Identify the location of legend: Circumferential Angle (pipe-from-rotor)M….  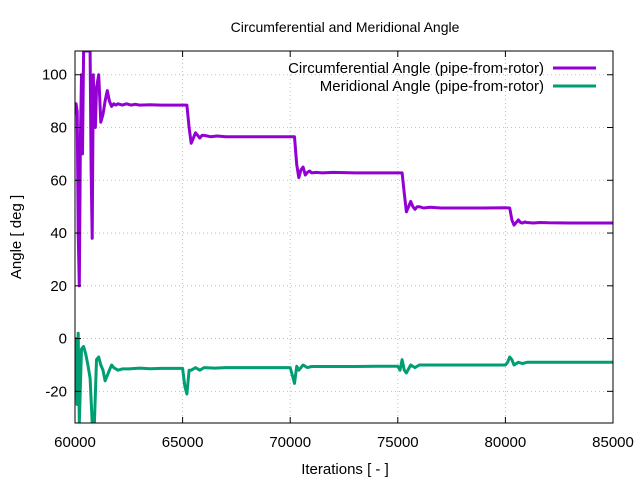
(442, 77).